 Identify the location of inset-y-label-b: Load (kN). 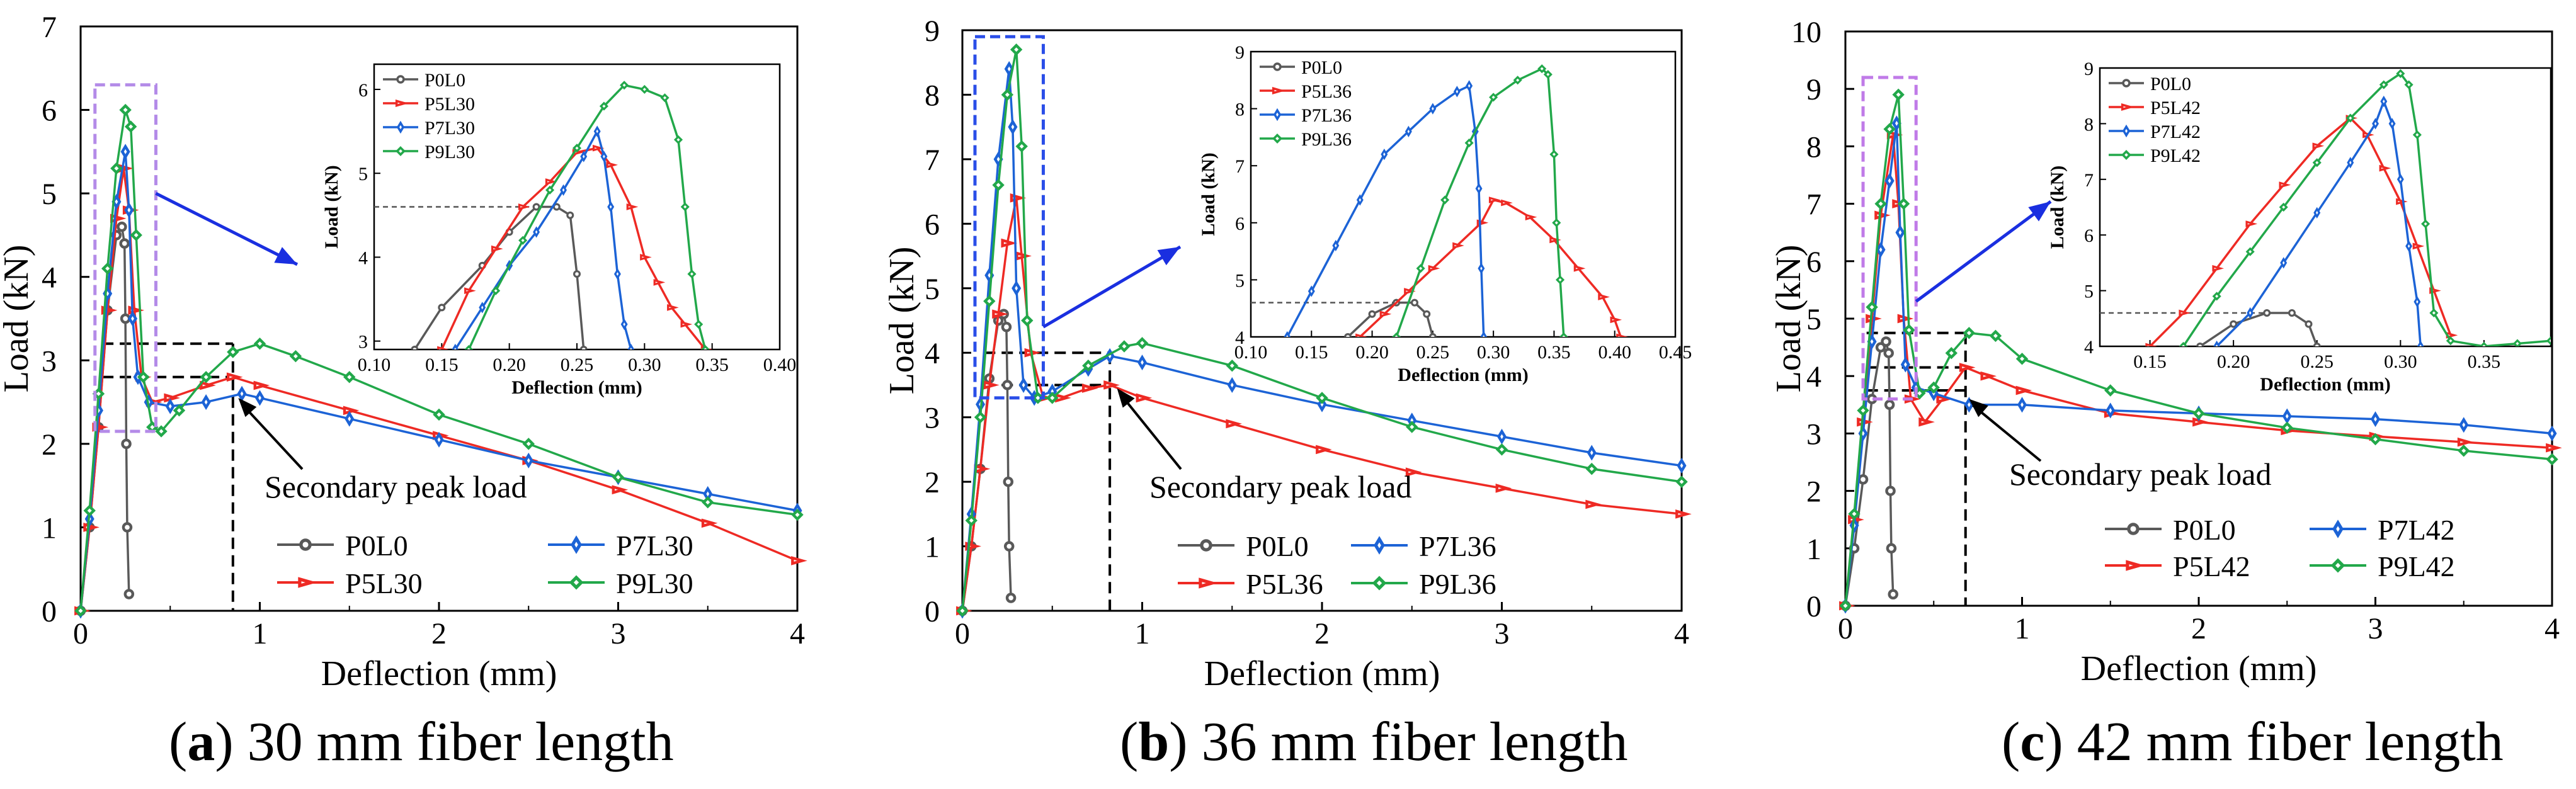
(1208, 194).